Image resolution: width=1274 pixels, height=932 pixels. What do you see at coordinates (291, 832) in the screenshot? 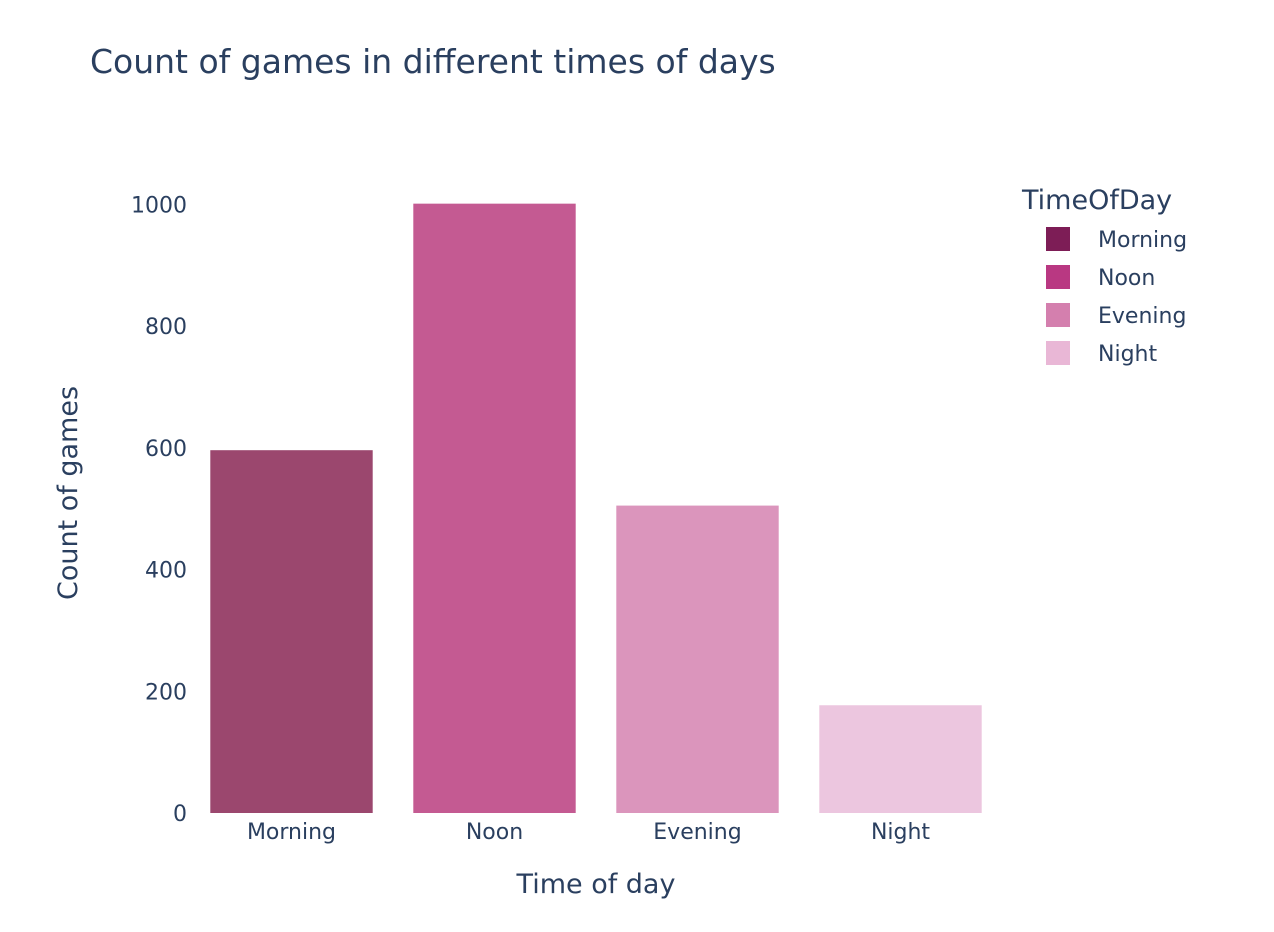
I see `x-tick-label: Morning` at bounding box center [291, 832].